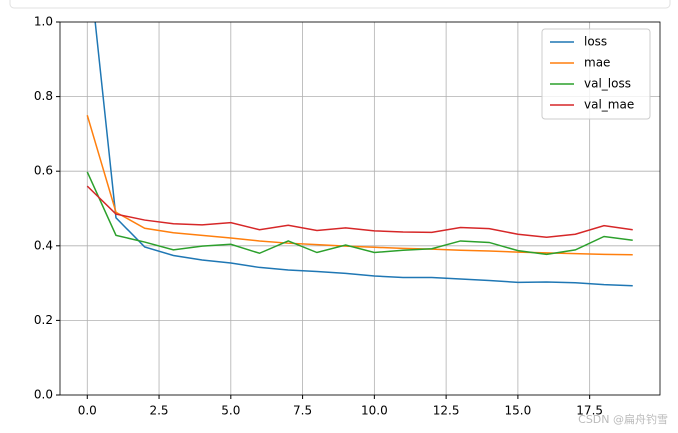 This screenshot has width=678, height=433. I want to click on line, so click(359, 211).